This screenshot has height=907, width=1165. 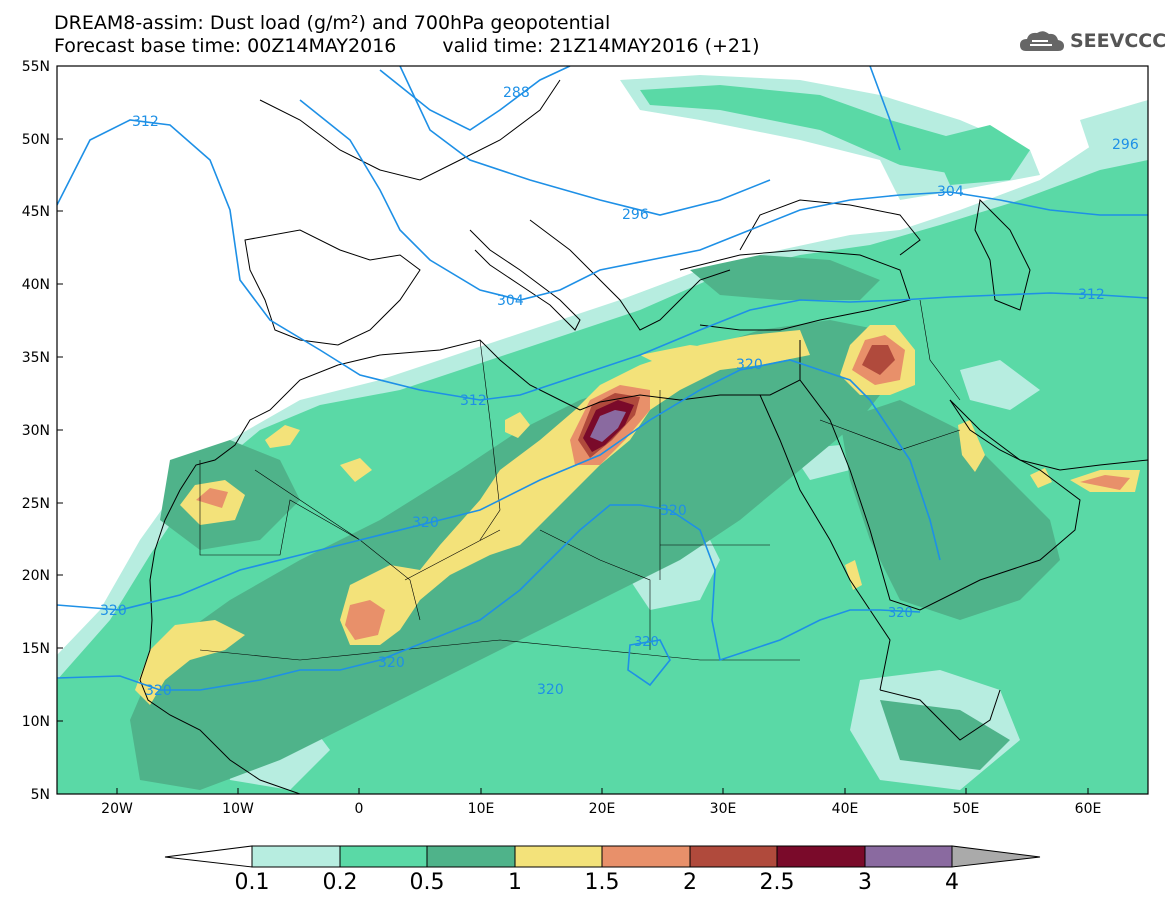 I want to click on dust-layer-1-band, so click(x=575, y=487).